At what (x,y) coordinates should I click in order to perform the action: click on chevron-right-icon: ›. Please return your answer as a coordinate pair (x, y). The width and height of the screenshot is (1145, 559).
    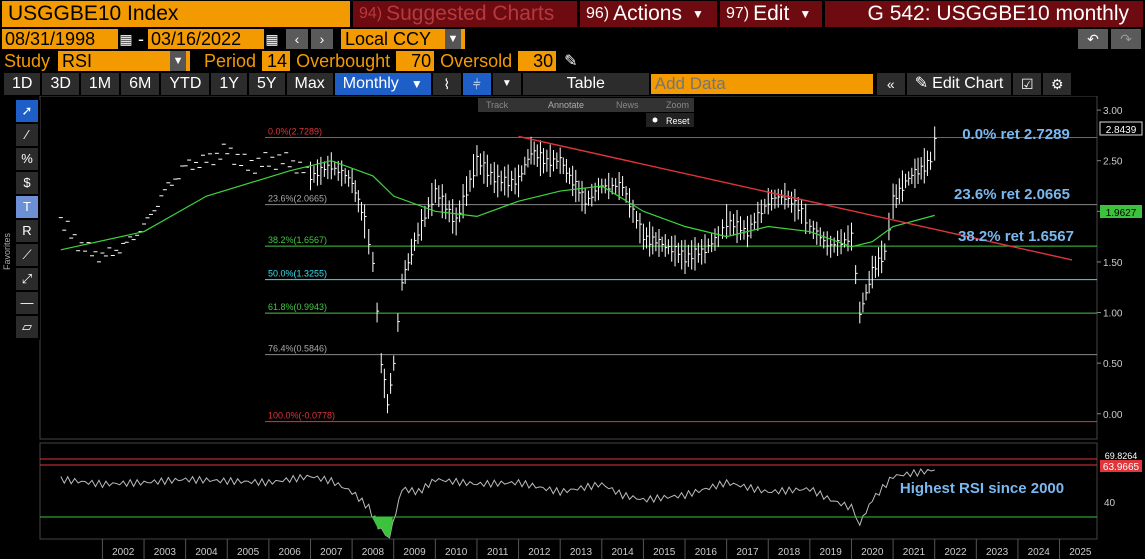
    Looking at the image, I should click on (322, 39).